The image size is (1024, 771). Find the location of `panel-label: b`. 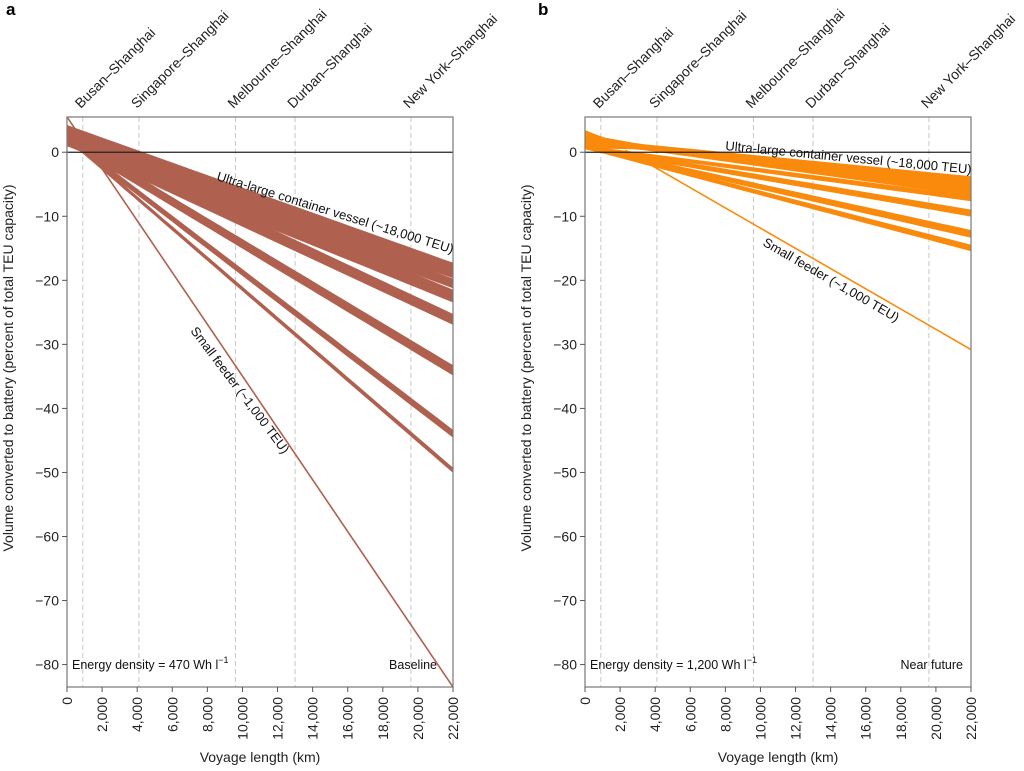

panel-label: b is located at coordinates (543, 9).